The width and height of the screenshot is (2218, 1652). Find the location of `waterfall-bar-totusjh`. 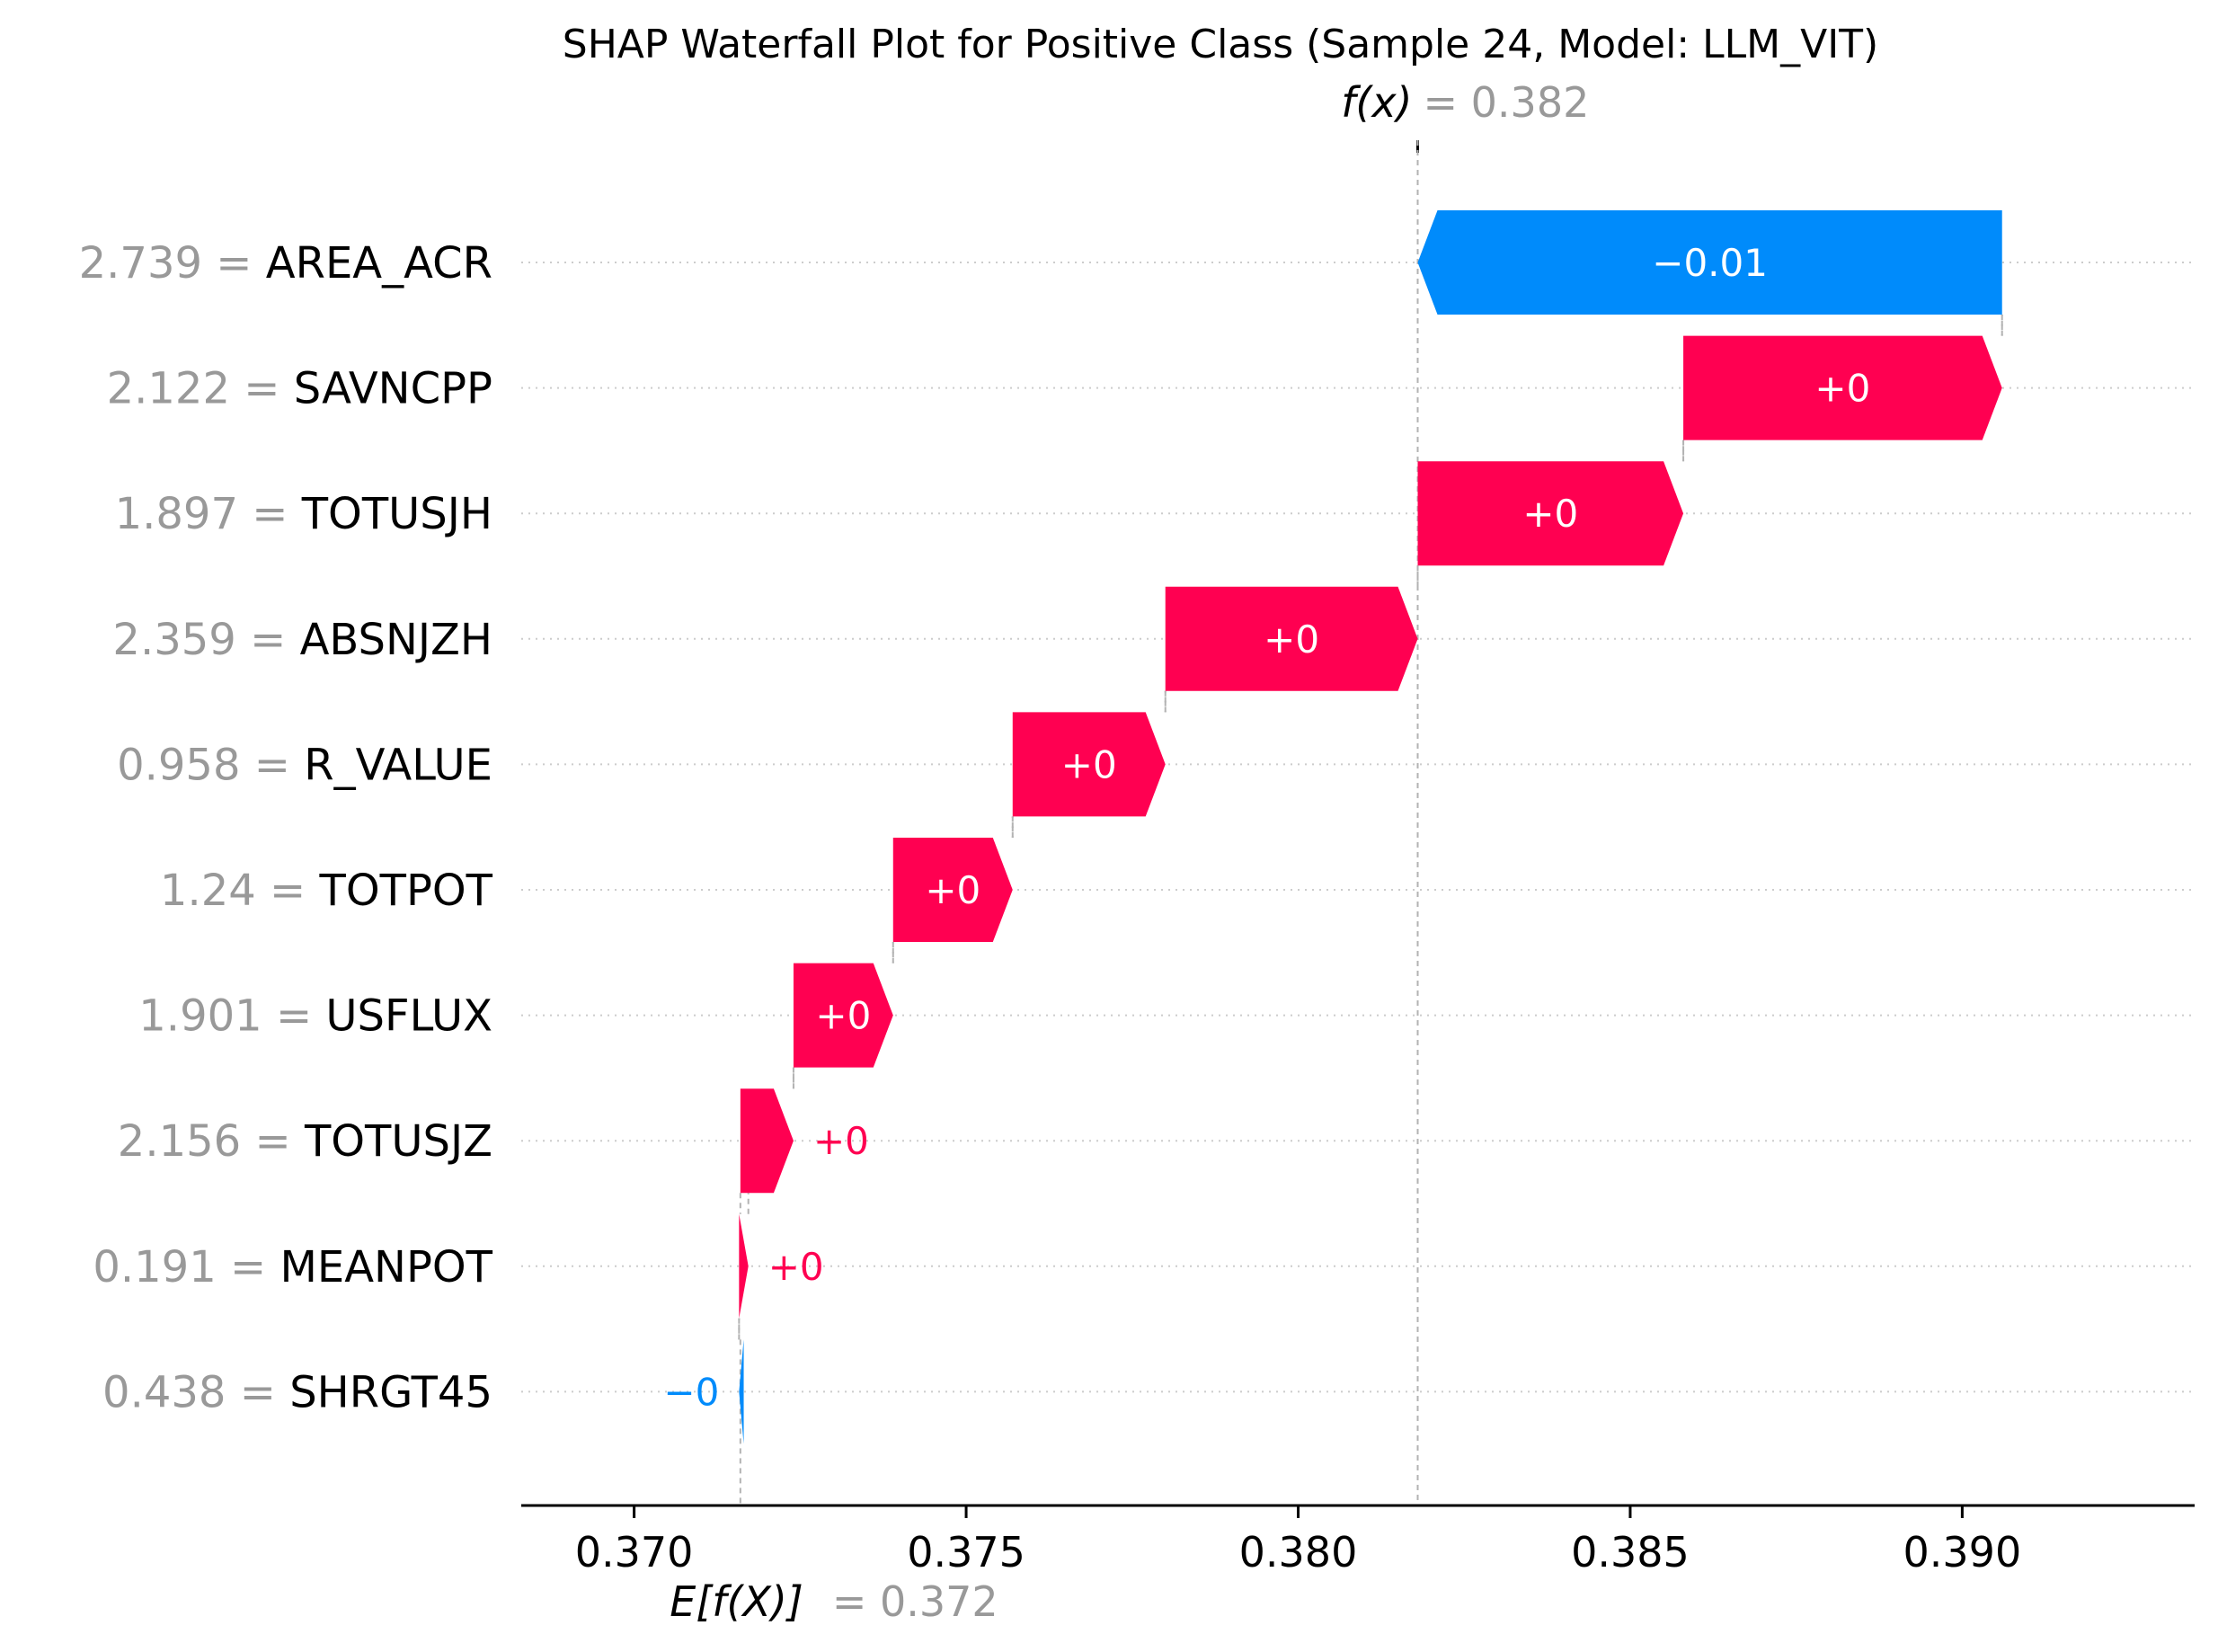

waterfall-bar-totusjh is located at coordinates (1550, 513).